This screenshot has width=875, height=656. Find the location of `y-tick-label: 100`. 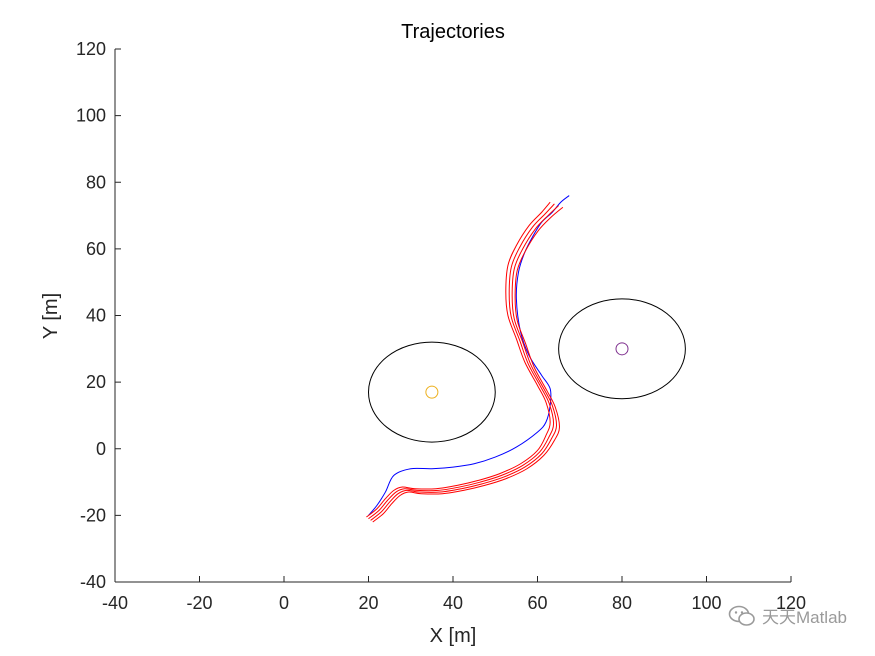

y-tick-label: 100 is located at coordinates (91, 116).